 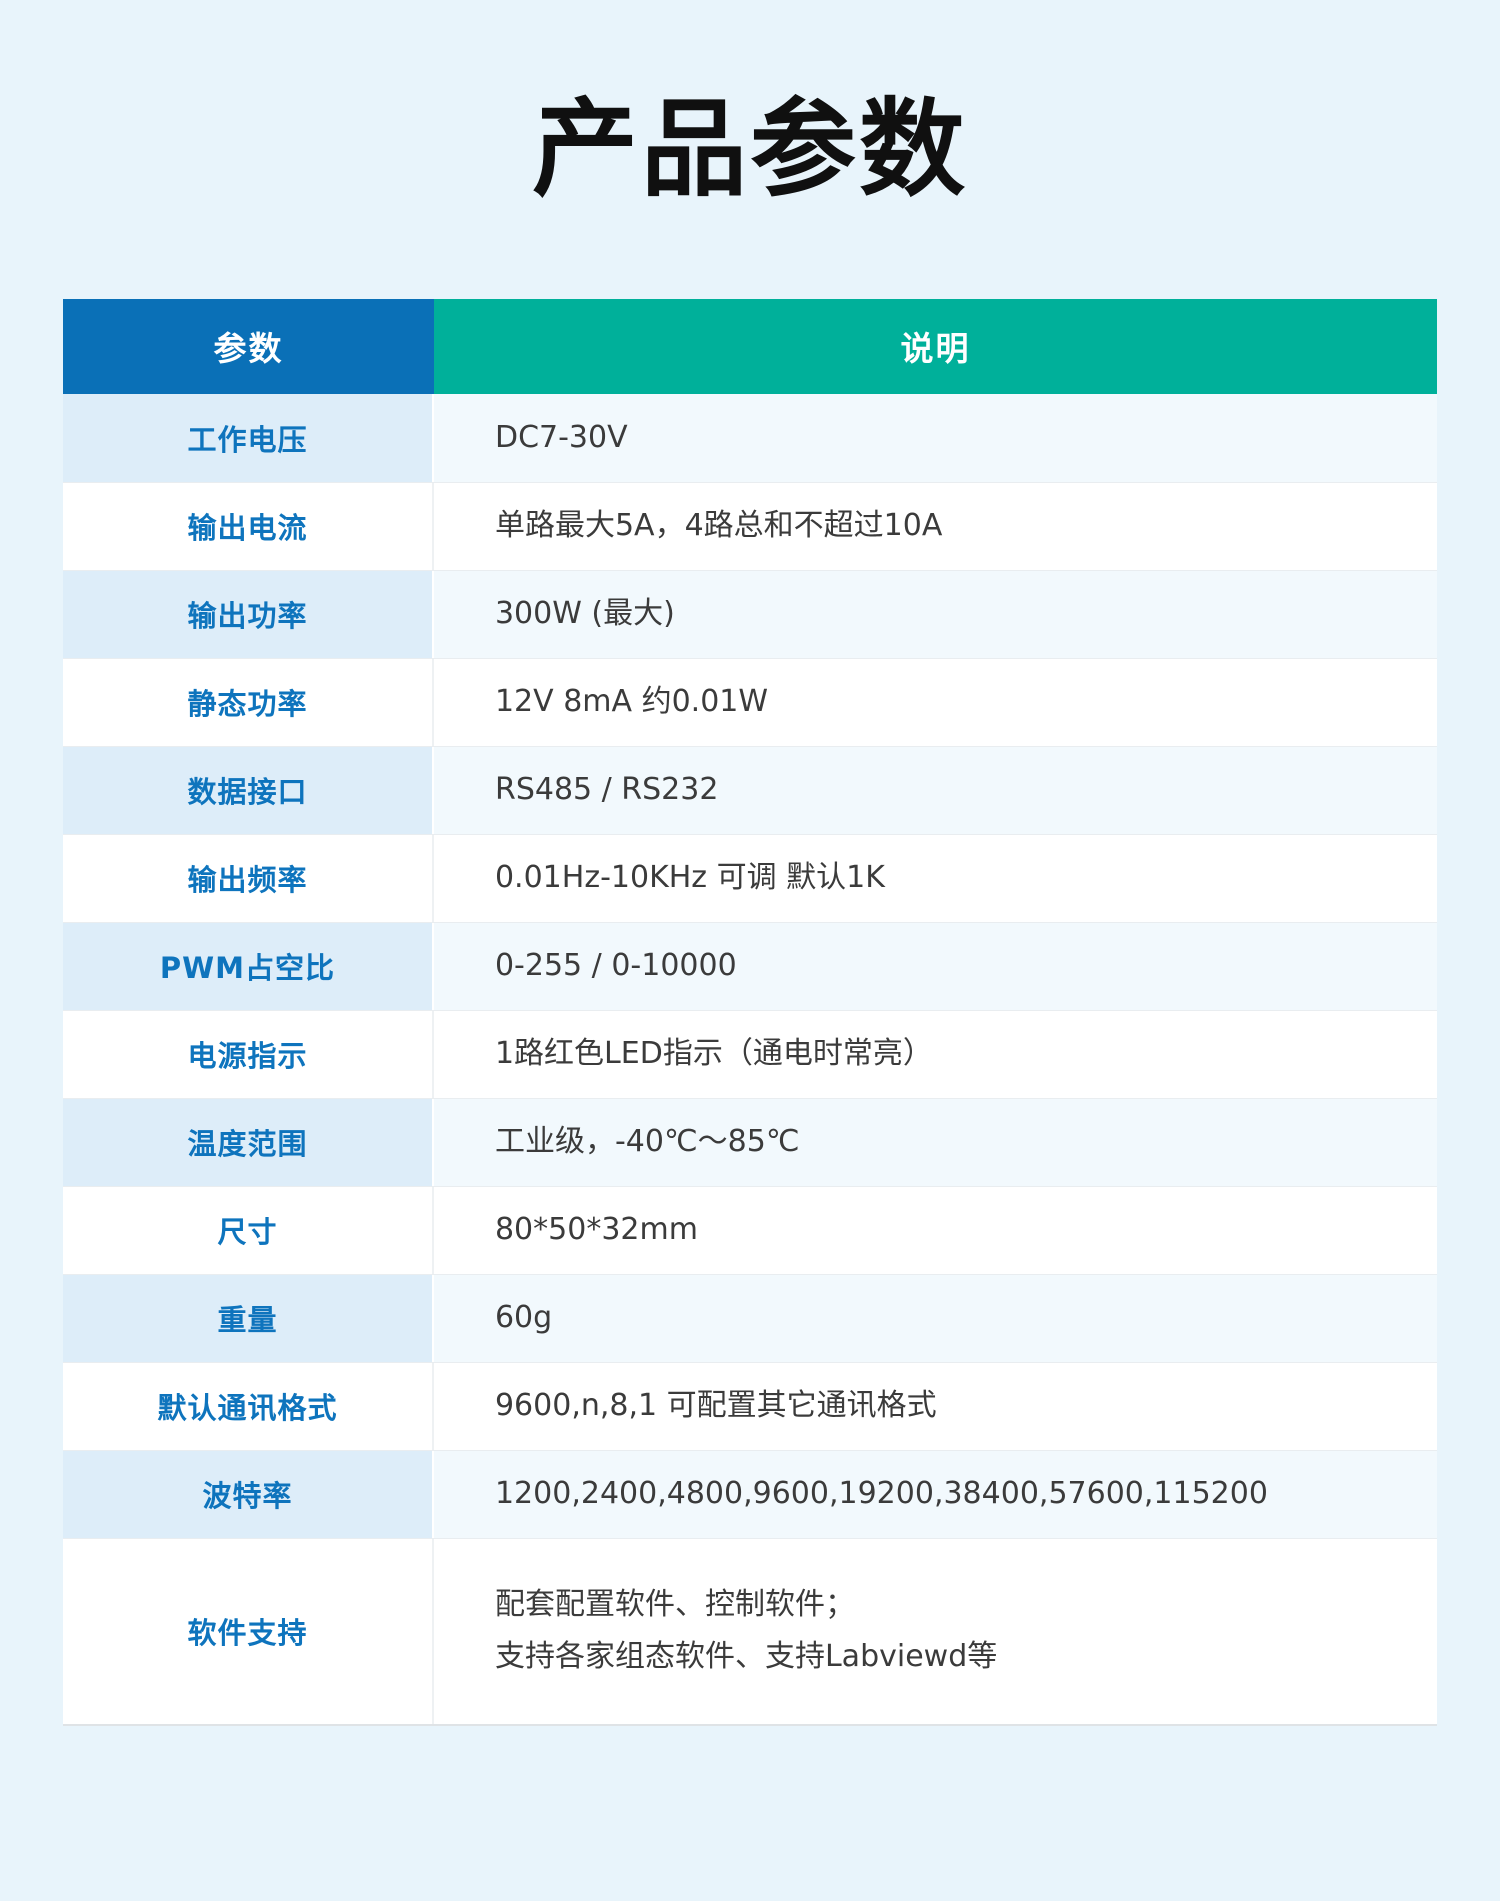 I want to click on param-value-text: 80*50*32mm, so click(x=596, y=1230).